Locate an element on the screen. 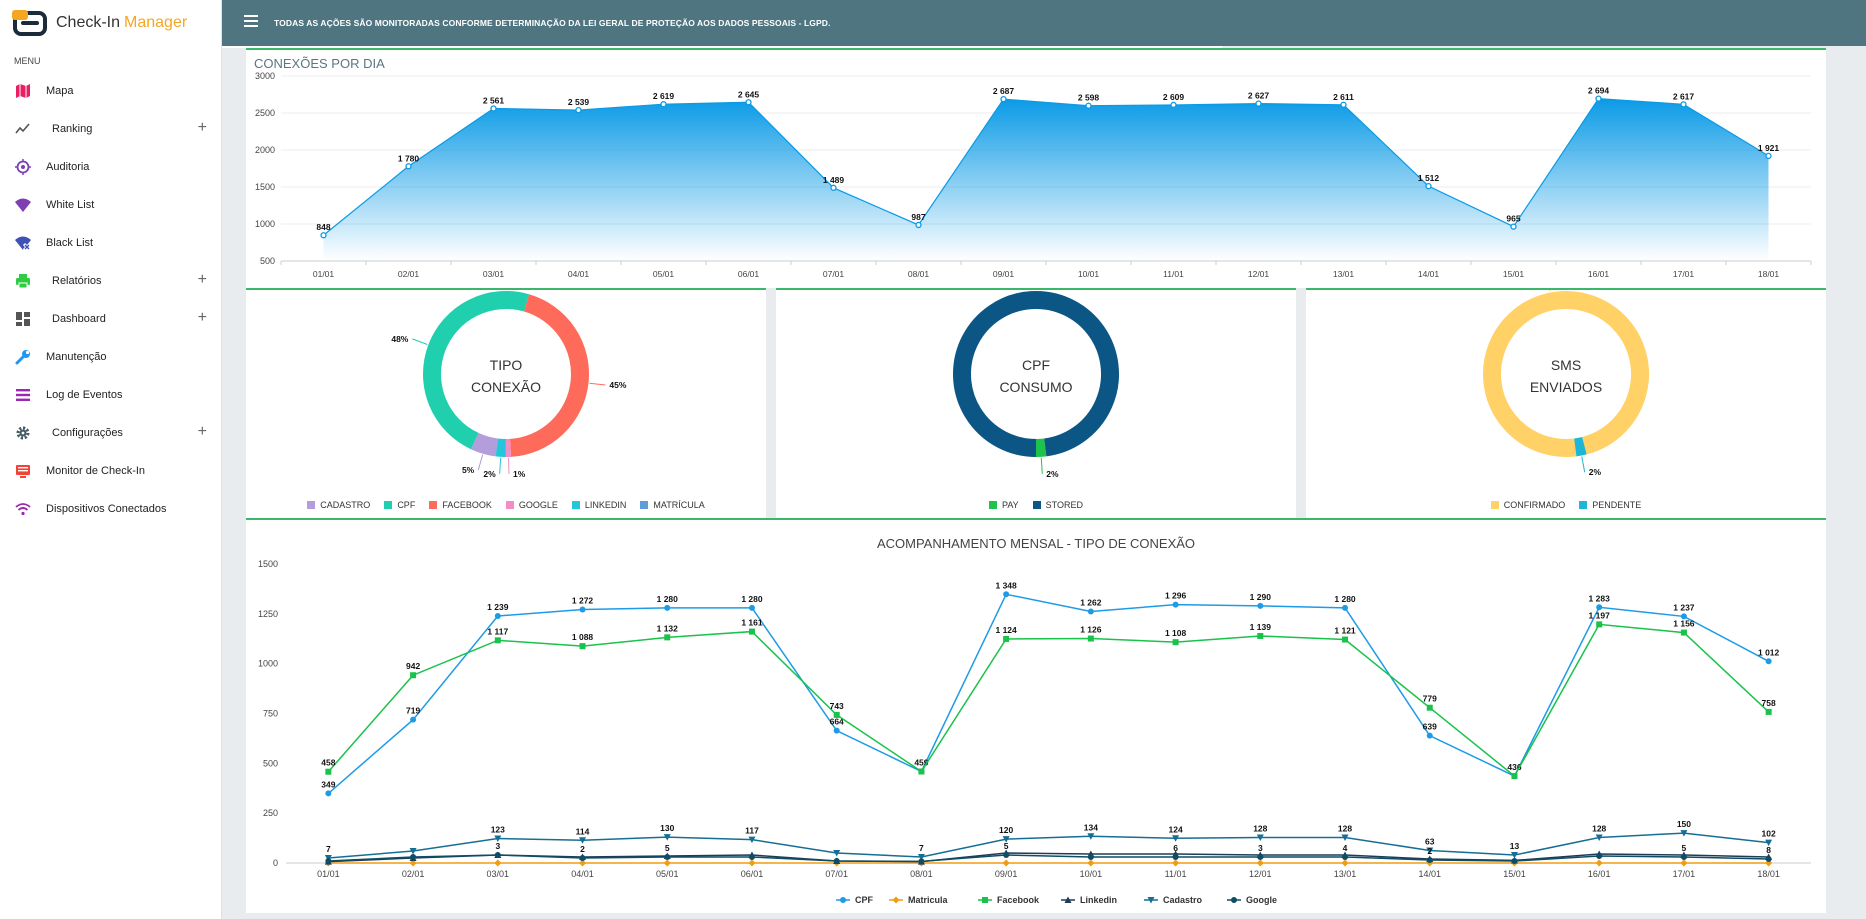 The height and width of the screenshot is (919, 1866). legend-item: MATRÍCULA is located at coordinates (672, 505).